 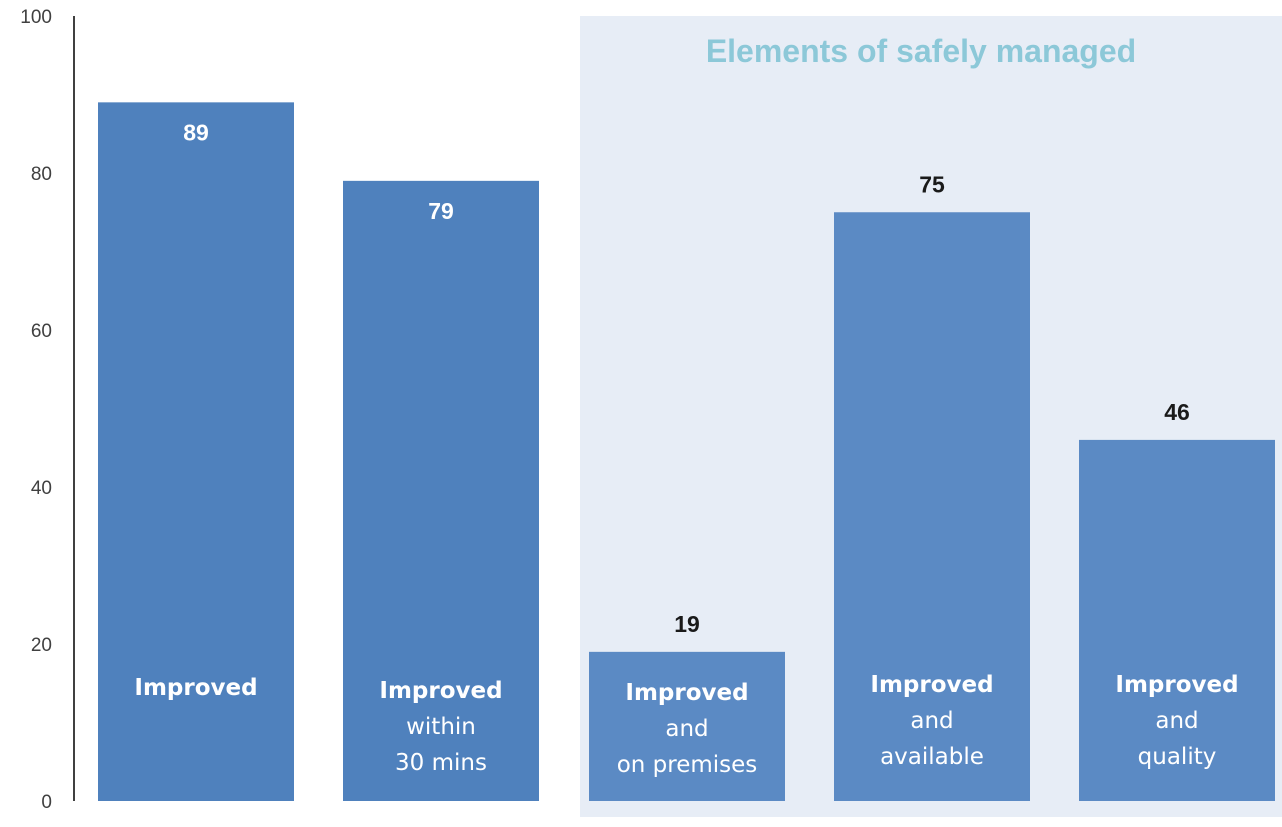 I want to click on y-tick-label: 60, so click(x=41, y=331).